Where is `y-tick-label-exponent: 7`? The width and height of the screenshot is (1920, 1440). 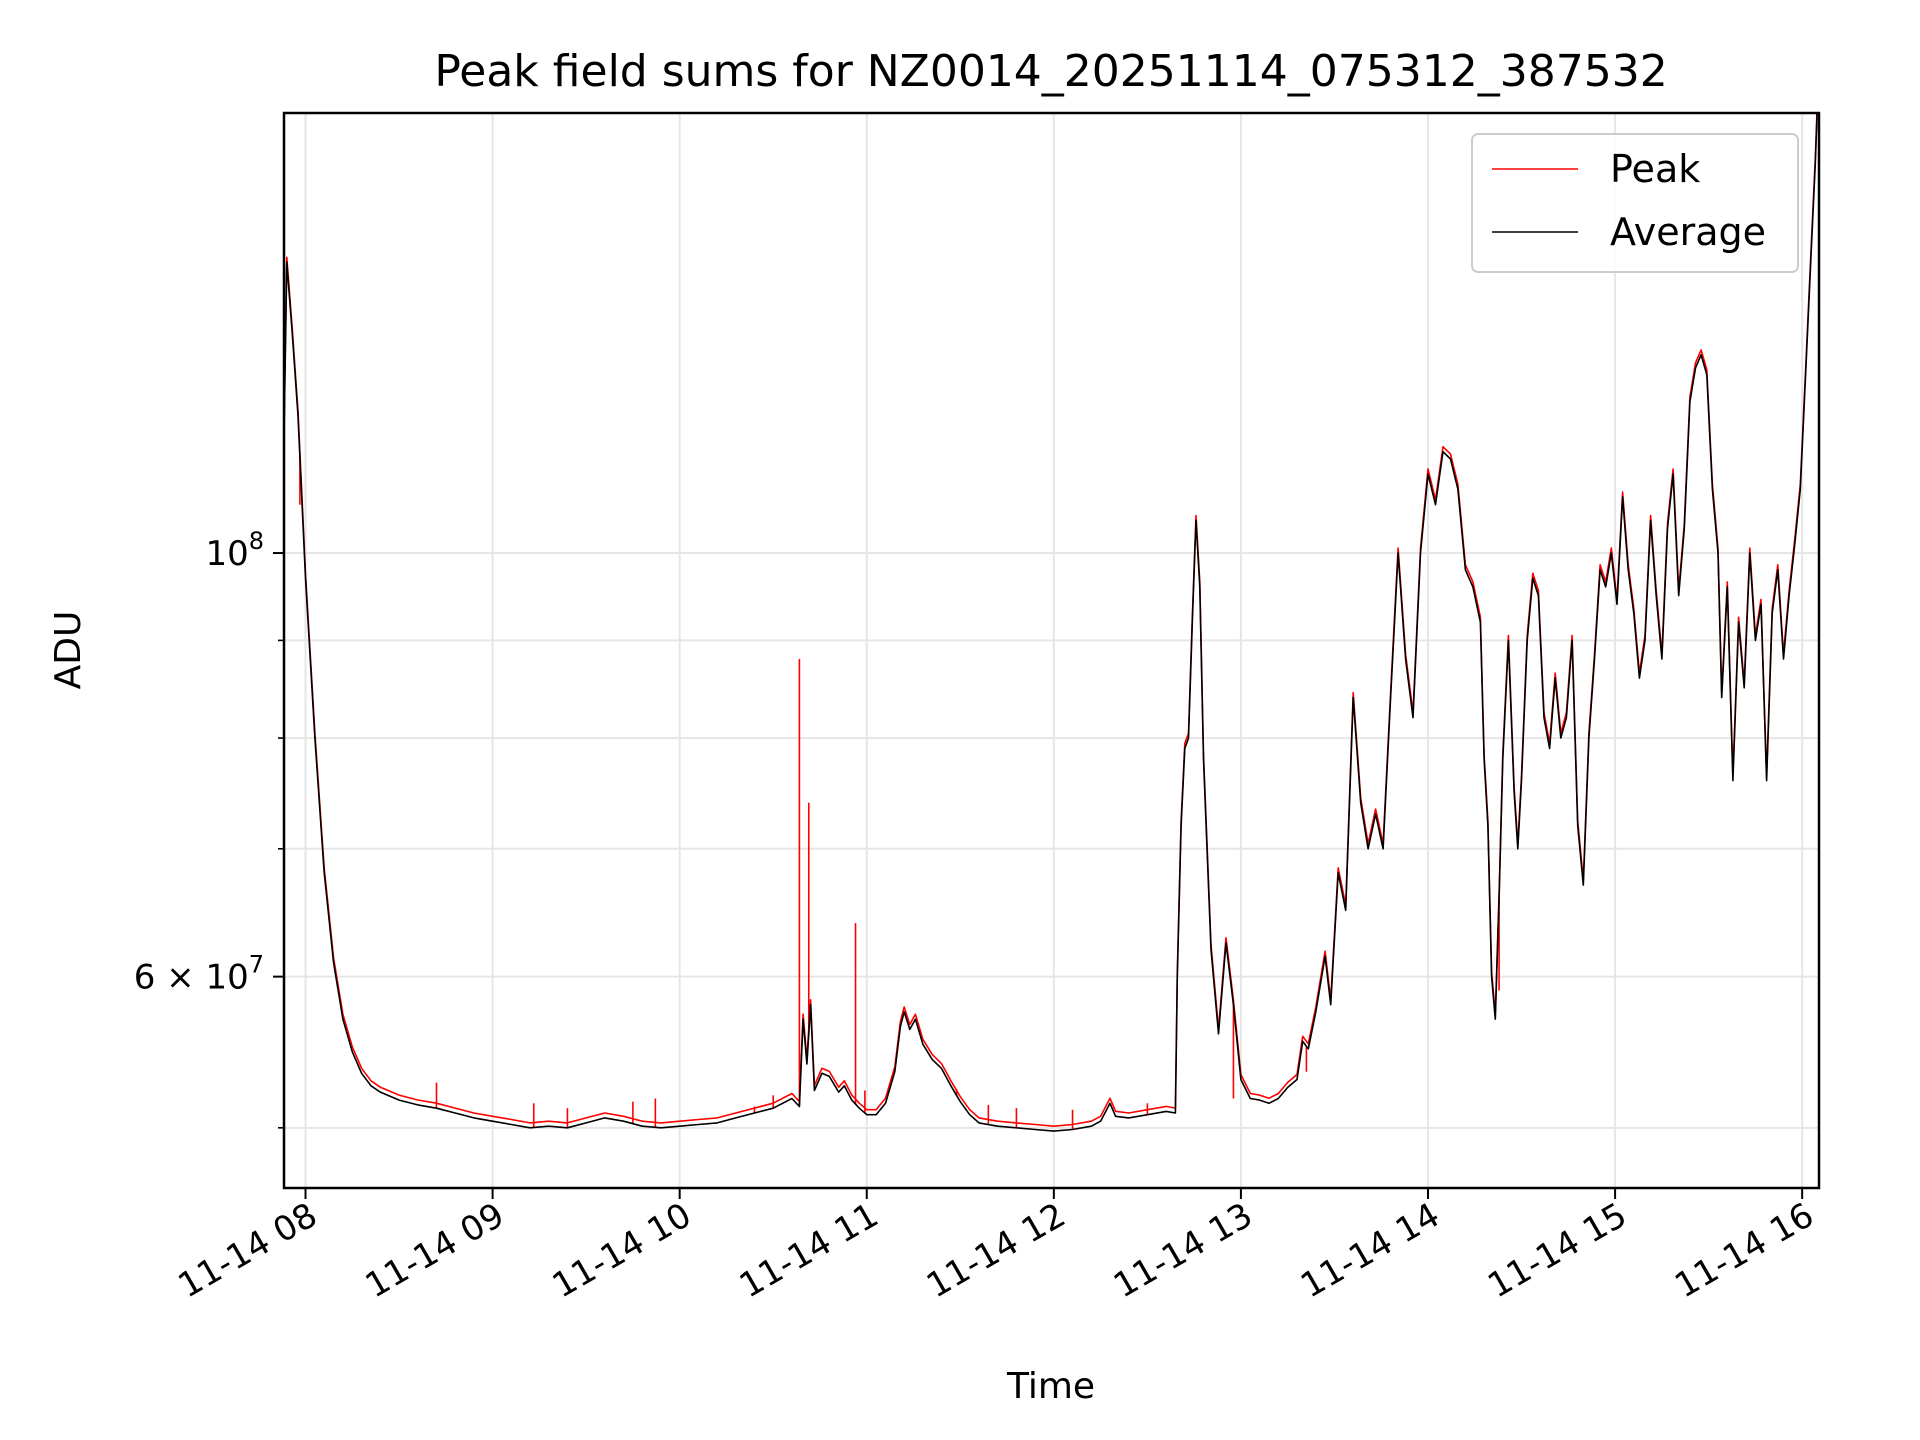 y-tick-label-exponent: 7 is located at coordinates (256, 965).